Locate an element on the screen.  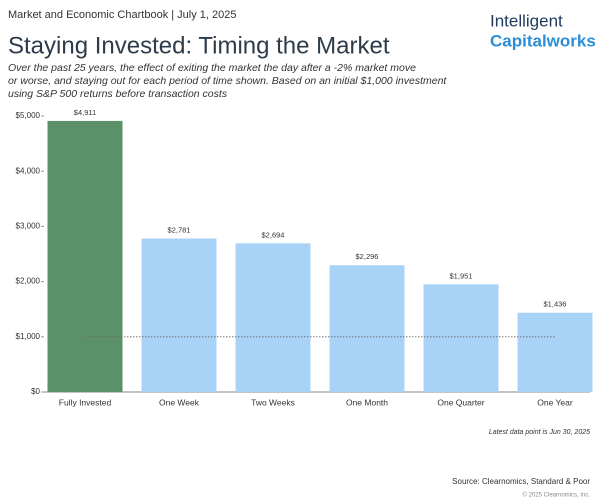
x-tick-label: One Quarter is located at coordinates (460, 402).